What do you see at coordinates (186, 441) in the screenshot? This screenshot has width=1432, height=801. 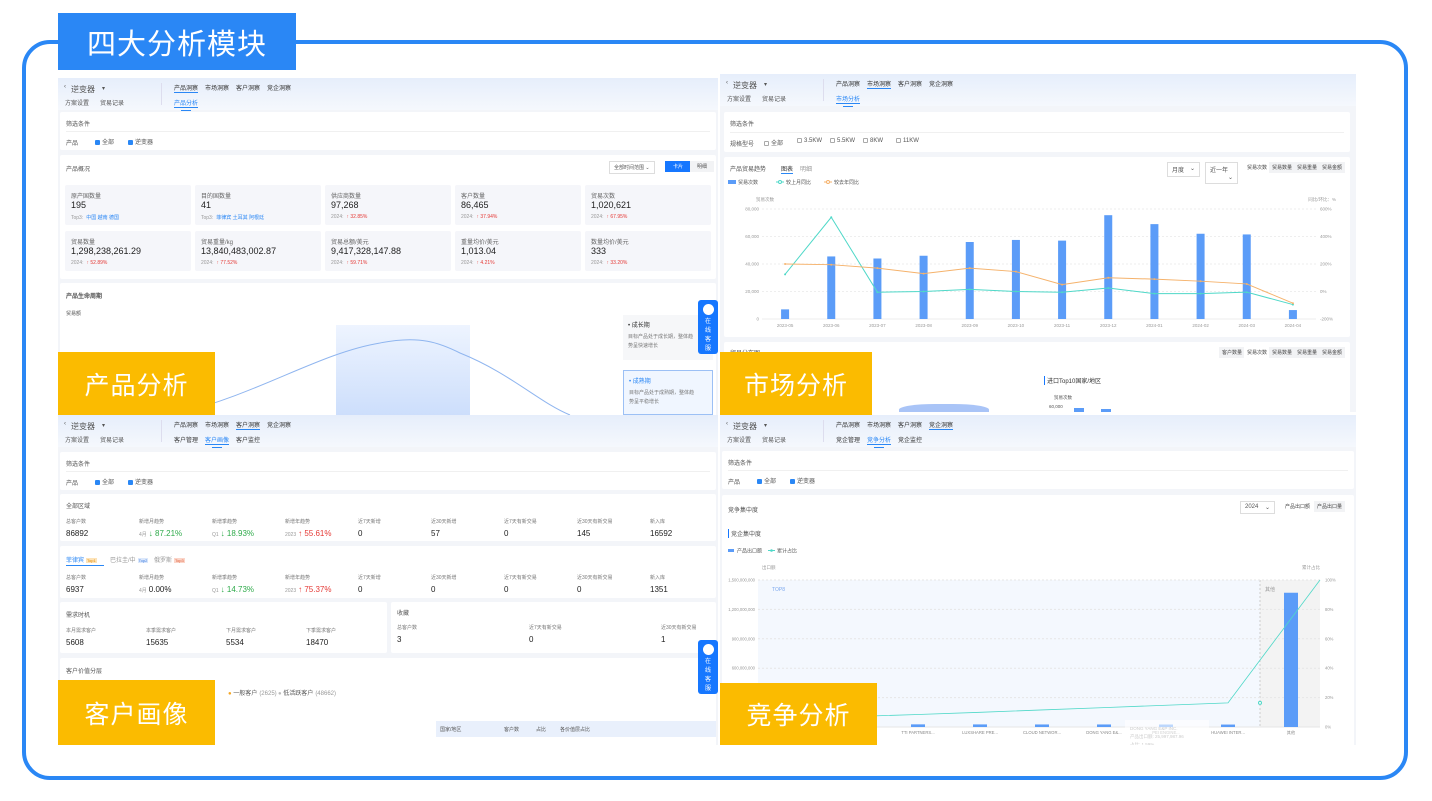 I see `subtab-0: 客户管理` at bounding box center [186, 441].